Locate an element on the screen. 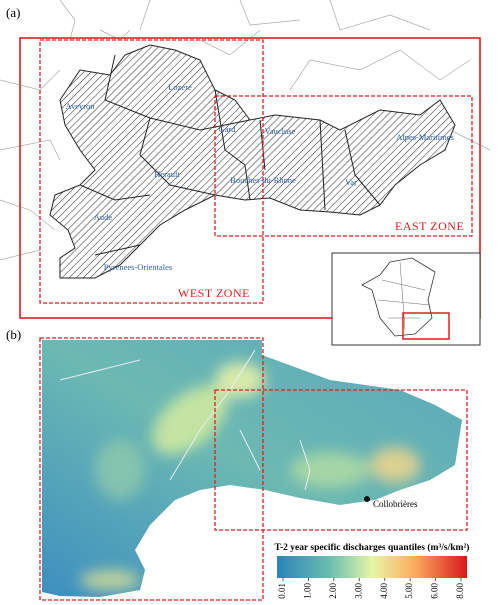  colorbar is located at coordinates (372, 567).